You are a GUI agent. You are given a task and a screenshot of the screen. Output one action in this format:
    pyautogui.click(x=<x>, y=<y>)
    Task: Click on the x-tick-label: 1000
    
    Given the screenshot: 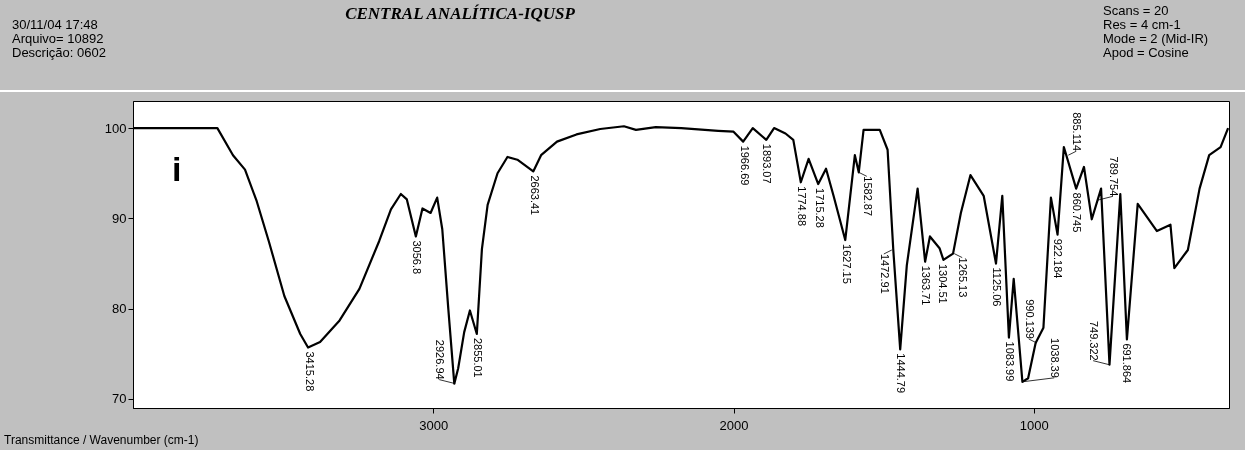 What is the action you would take?
    pyautogui.click(x=1034, y=425)
    